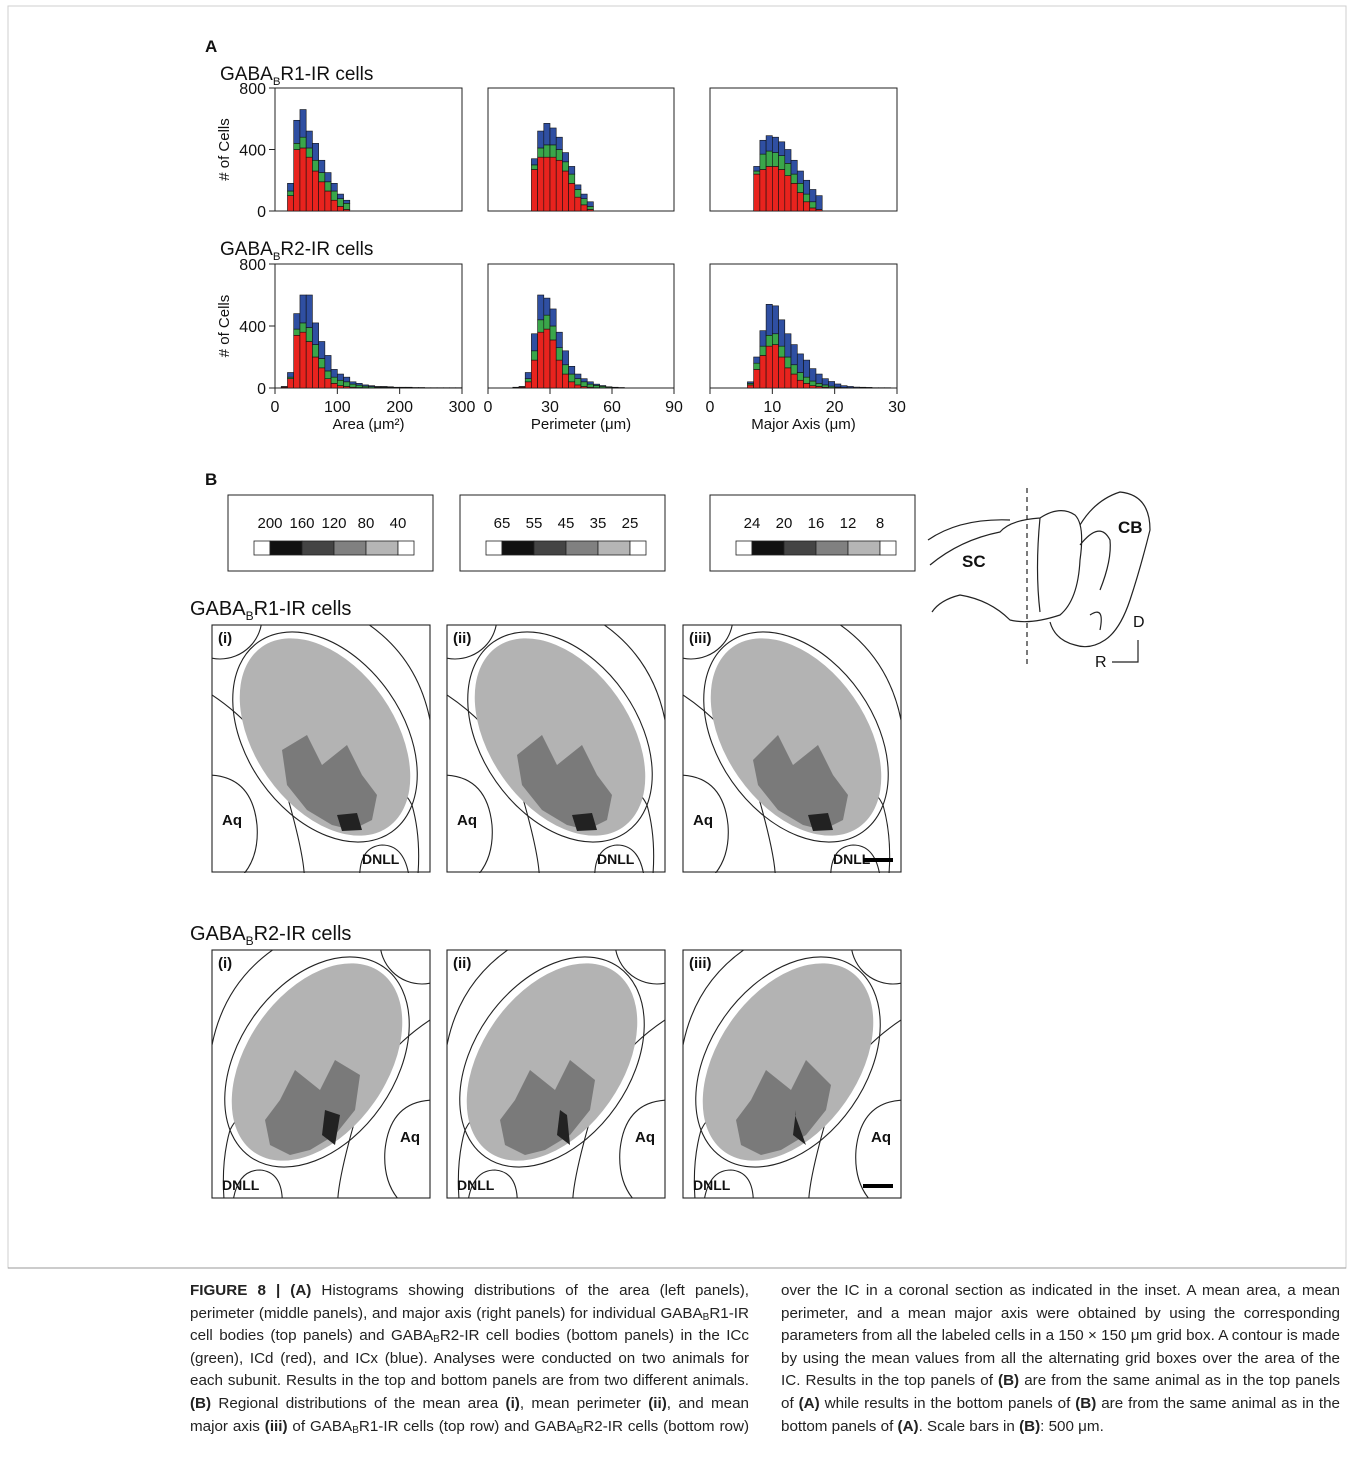  Describe the element at coordinates (897, 407) in the screenshot. I see `x-tick-label: 30` at that location.